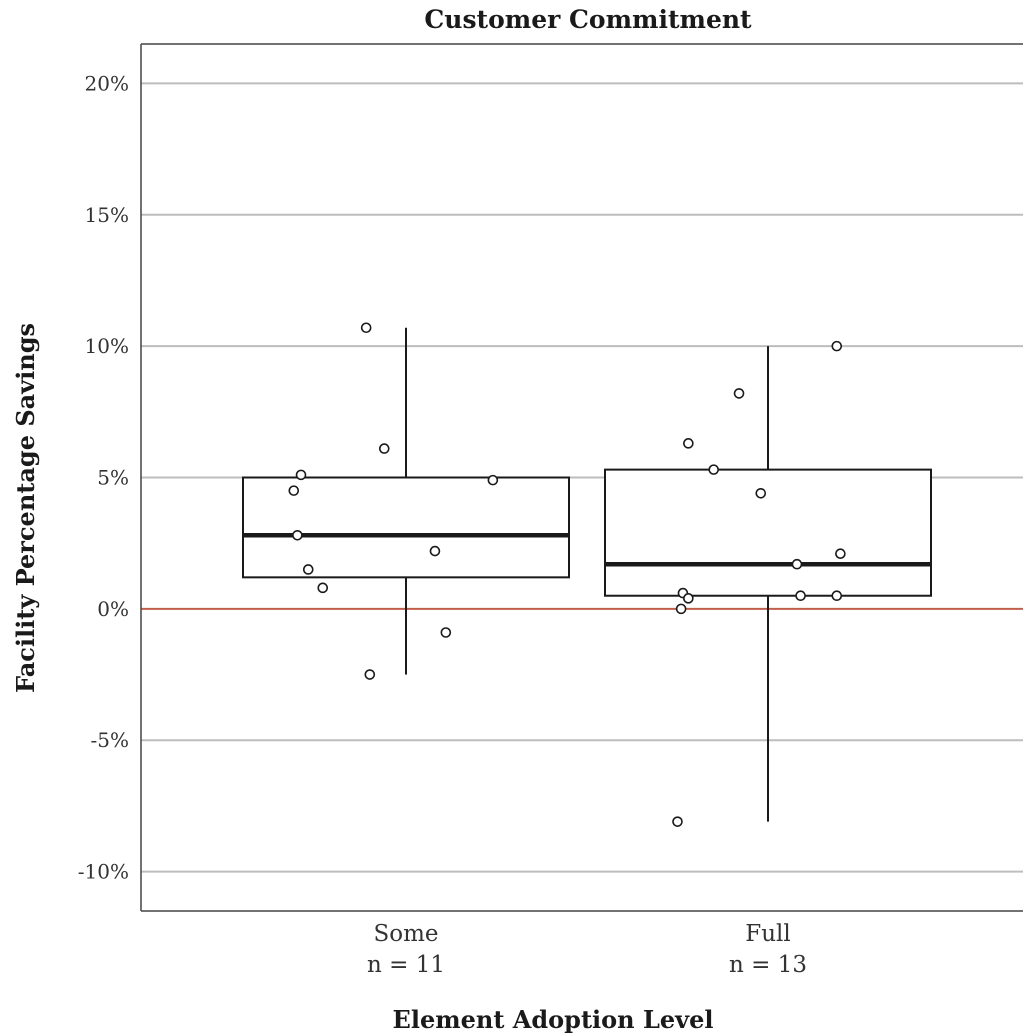  What do you see at coordinates (113, 478) in the screenshot?
I see `y-tick-label: 5%` at bounding box center [113, 478].